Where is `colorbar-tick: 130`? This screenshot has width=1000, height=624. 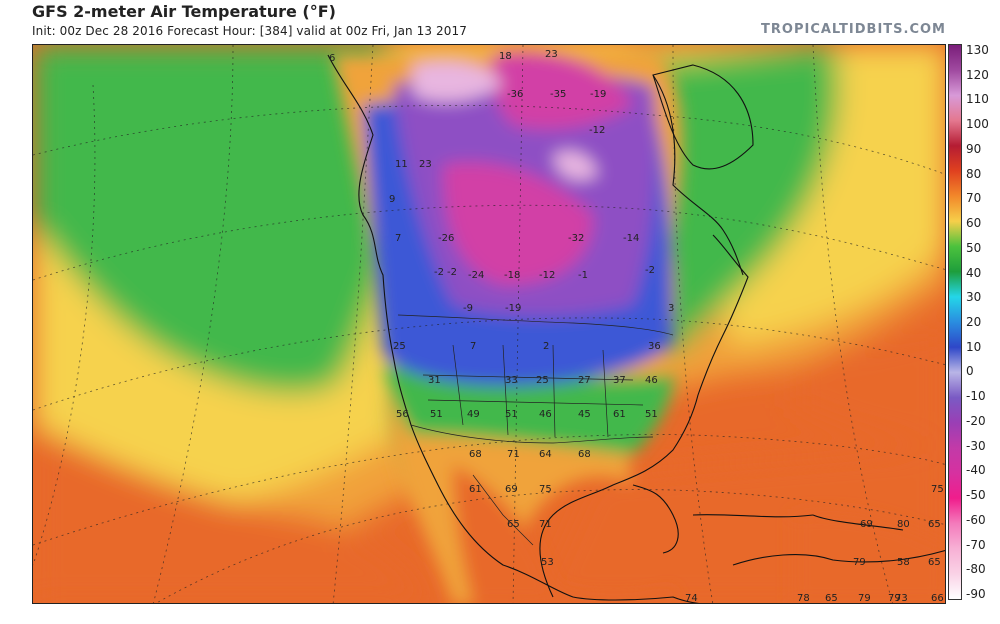 colorbar-tick: 130 is located at coordinates (977, 50).